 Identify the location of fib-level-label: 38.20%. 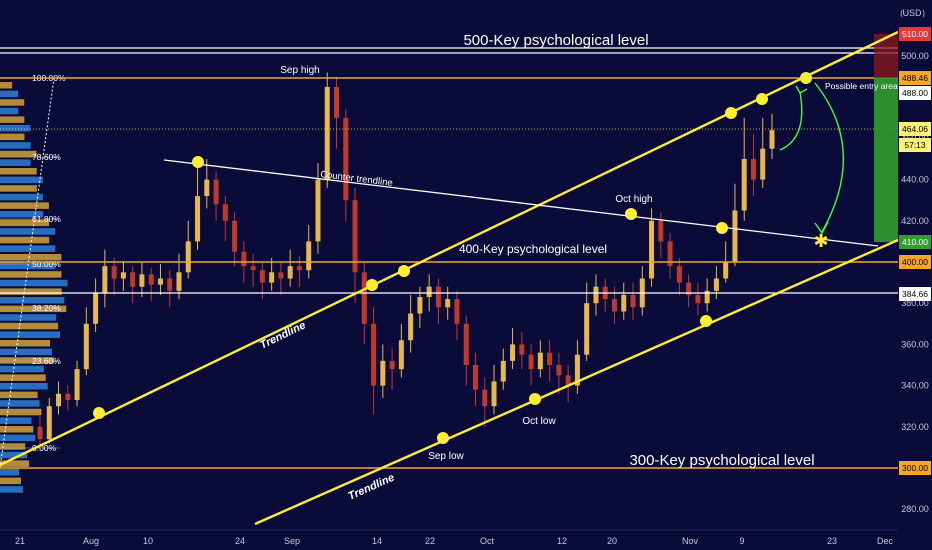
(46, 308).